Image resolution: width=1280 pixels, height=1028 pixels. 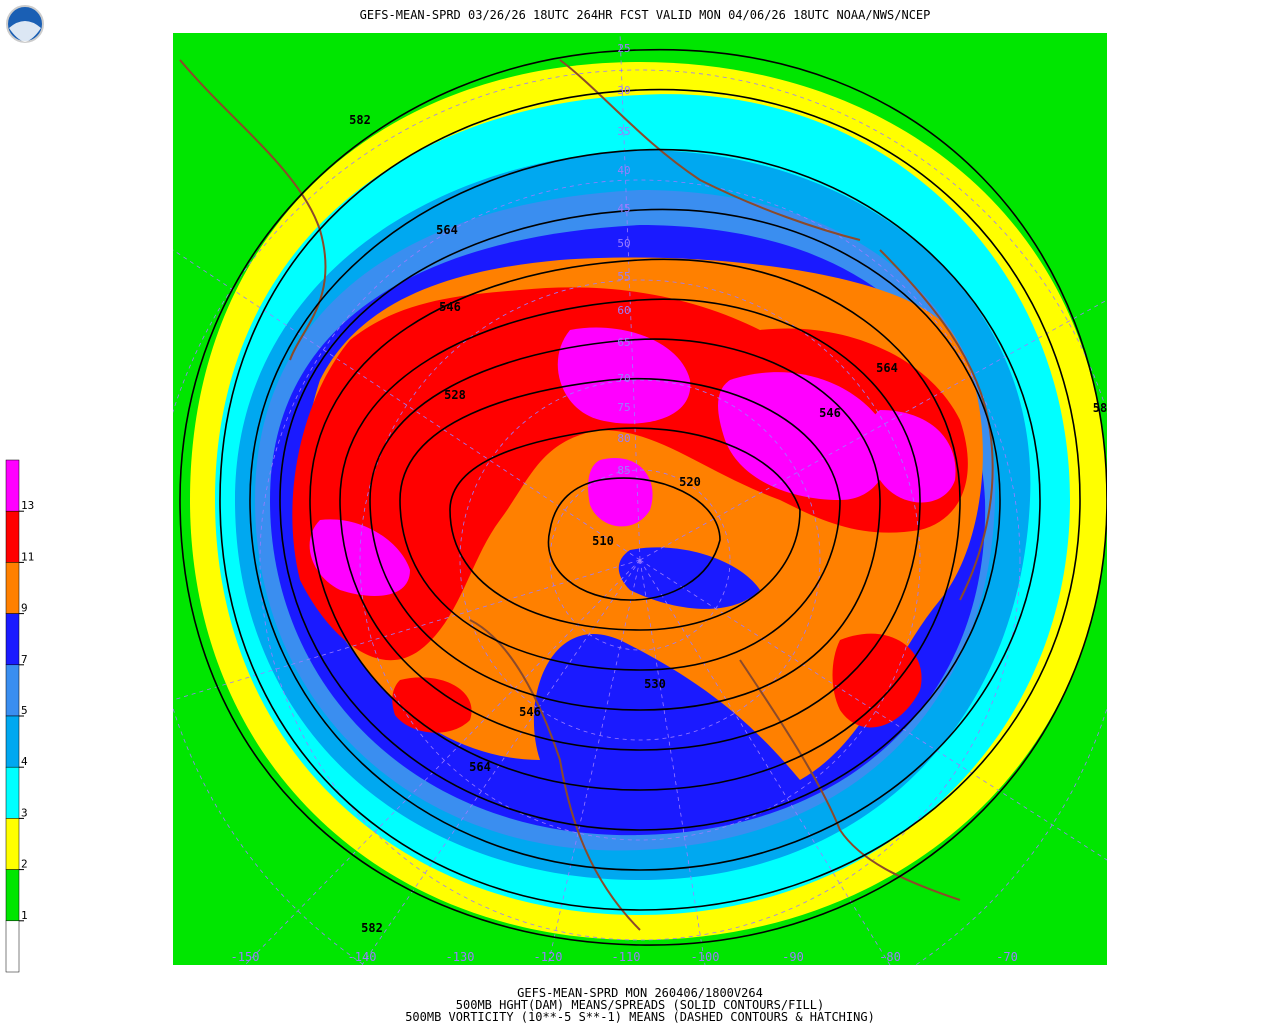 What do you see at coordinates (603, 541) in the screenshot?
I see `contour-label: 510` at bounding box center [603, 541].